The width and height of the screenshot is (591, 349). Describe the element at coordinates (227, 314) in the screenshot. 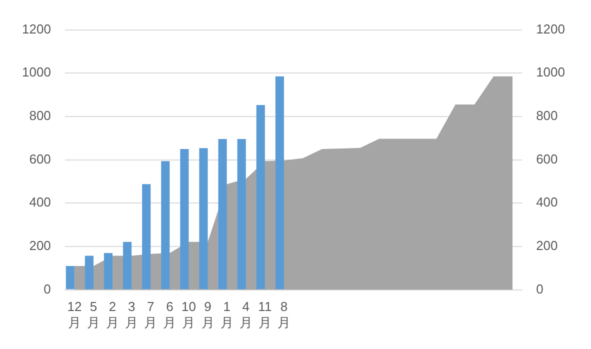

I see `x-tick-label: 1月` at that location.